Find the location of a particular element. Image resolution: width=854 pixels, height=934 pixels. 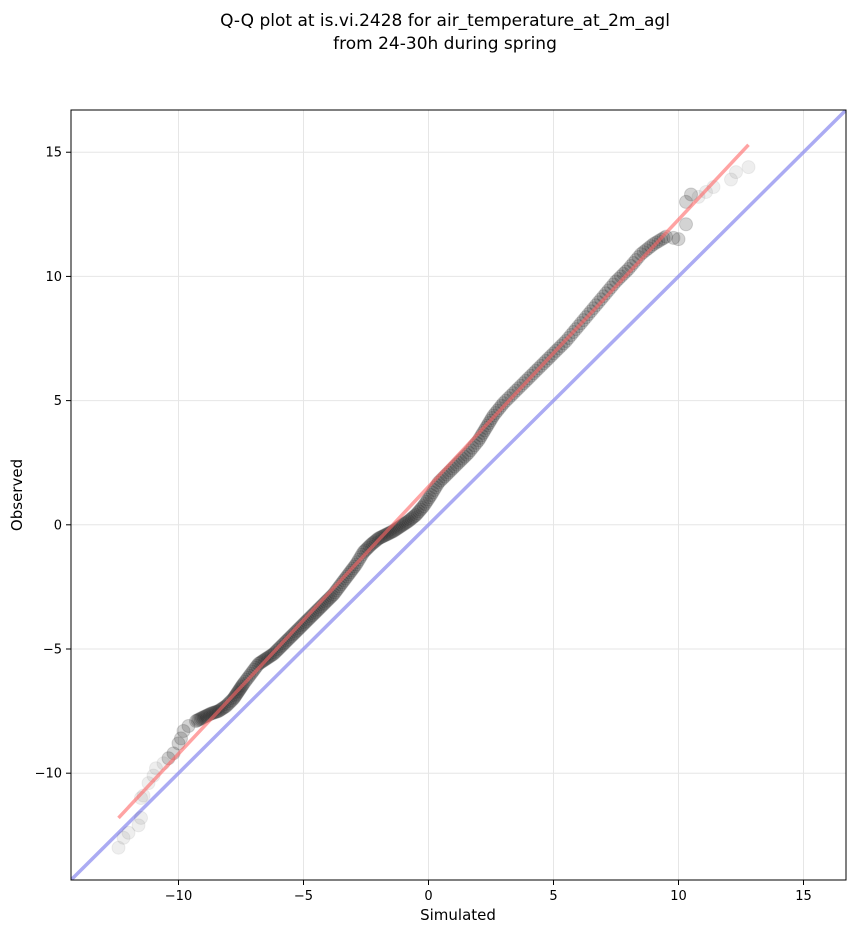

x-tick-label: −10 is located at coordinates (178, 896).